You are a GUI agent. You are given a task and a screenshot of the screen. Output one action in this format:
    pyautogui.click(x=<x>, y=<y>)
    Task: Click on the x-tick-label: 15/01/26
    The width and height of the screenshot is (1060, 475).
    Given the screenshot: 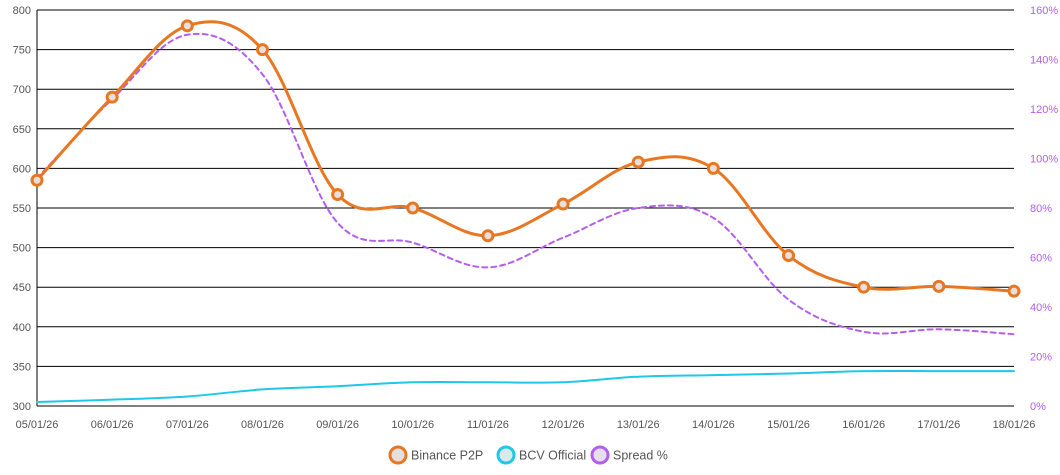 What is the action you would take?
    pyautogui.click(x=788, y=425)
    